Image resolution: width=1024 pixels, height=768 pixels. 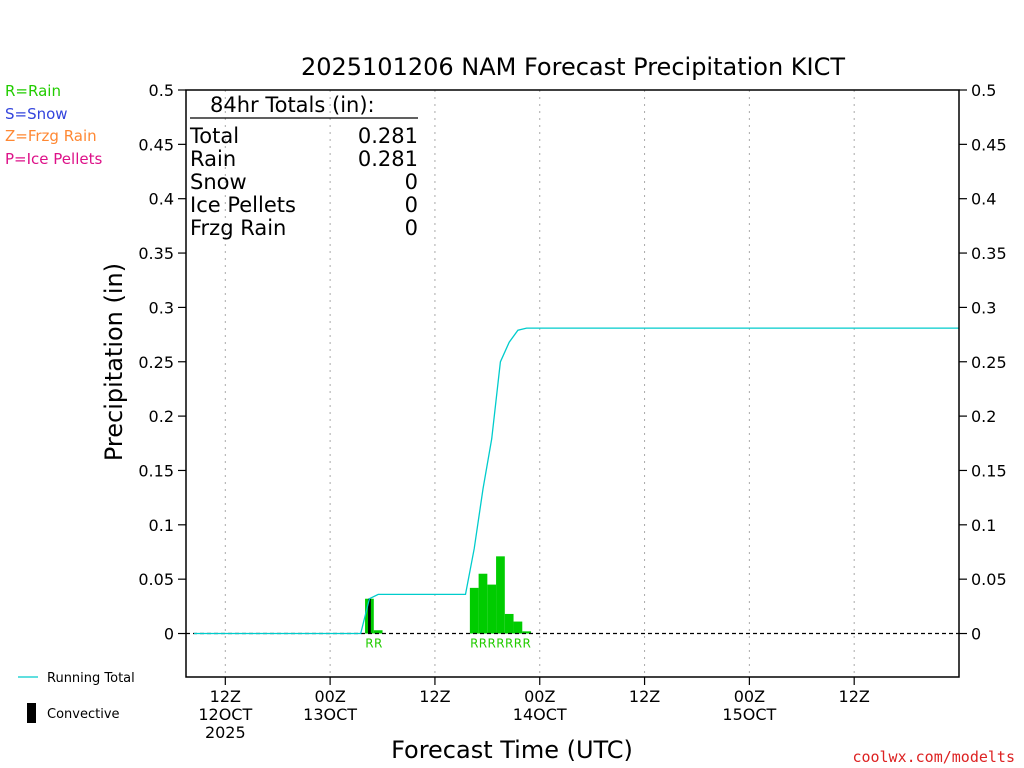 I want to click on ytick-right-label: 0.15, so click(x=989, y=470).